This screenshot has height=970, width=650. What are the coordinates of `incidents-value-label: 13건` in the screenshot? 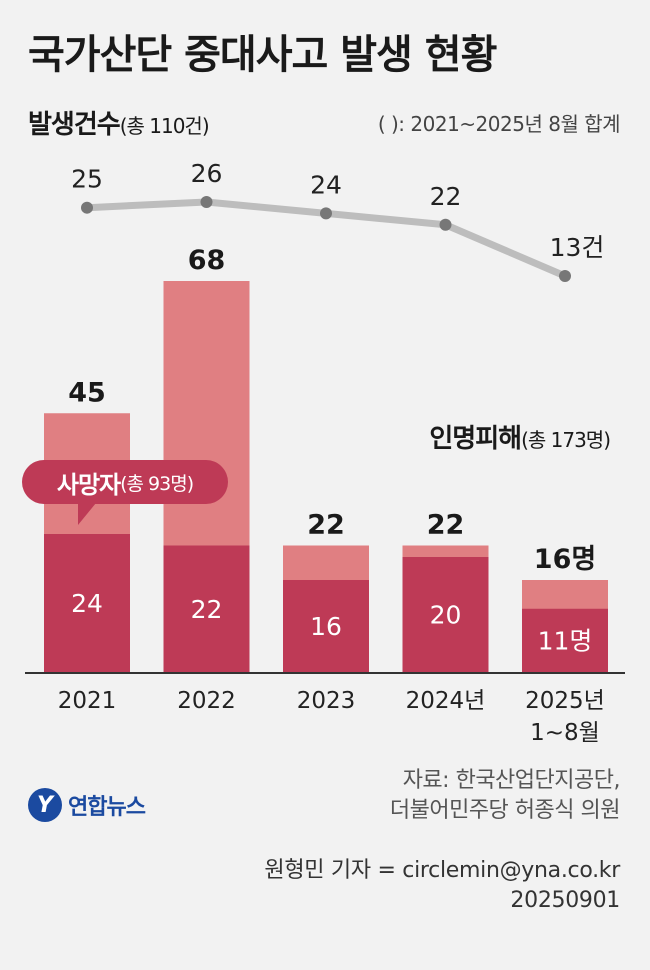 It's located at (577, 247).